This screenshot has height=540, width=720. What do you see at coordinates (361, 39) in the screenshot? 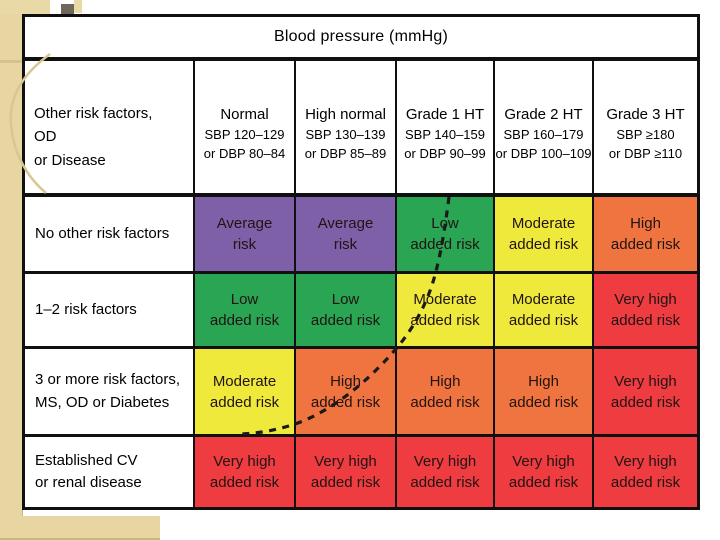
I see `table-title: Blood pressure (mmHg)` at bounding box center [361, 39].